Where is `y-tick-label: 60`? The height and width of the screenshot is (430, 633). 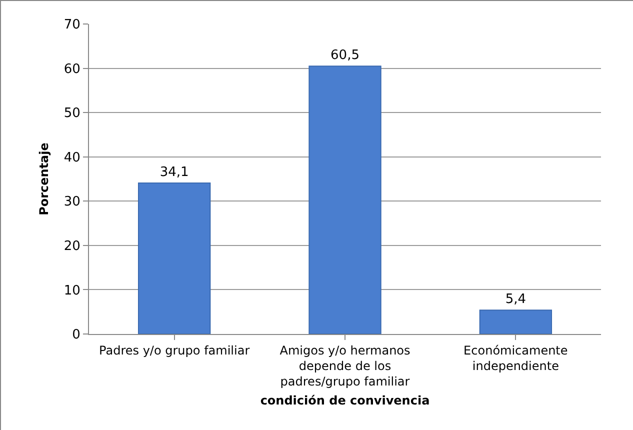
y-tick-label: 60 is located at coordinates (72, 69).